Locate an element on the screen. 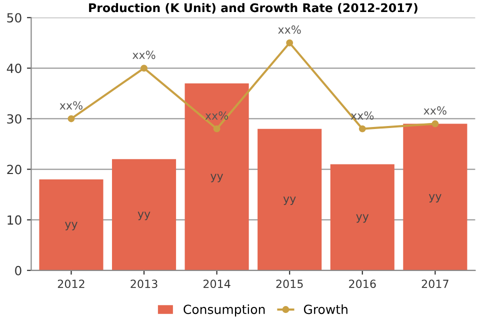 The height and width of the screenshot is (320, 480). x-tick-label: 2016 is located at coordinates (362, 284).